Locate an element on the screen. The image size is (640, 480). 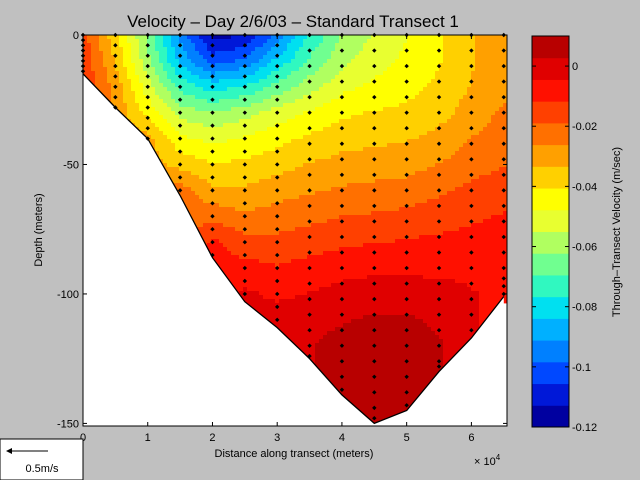
x-tick-label: 6 is located at coordinates (471, 438).